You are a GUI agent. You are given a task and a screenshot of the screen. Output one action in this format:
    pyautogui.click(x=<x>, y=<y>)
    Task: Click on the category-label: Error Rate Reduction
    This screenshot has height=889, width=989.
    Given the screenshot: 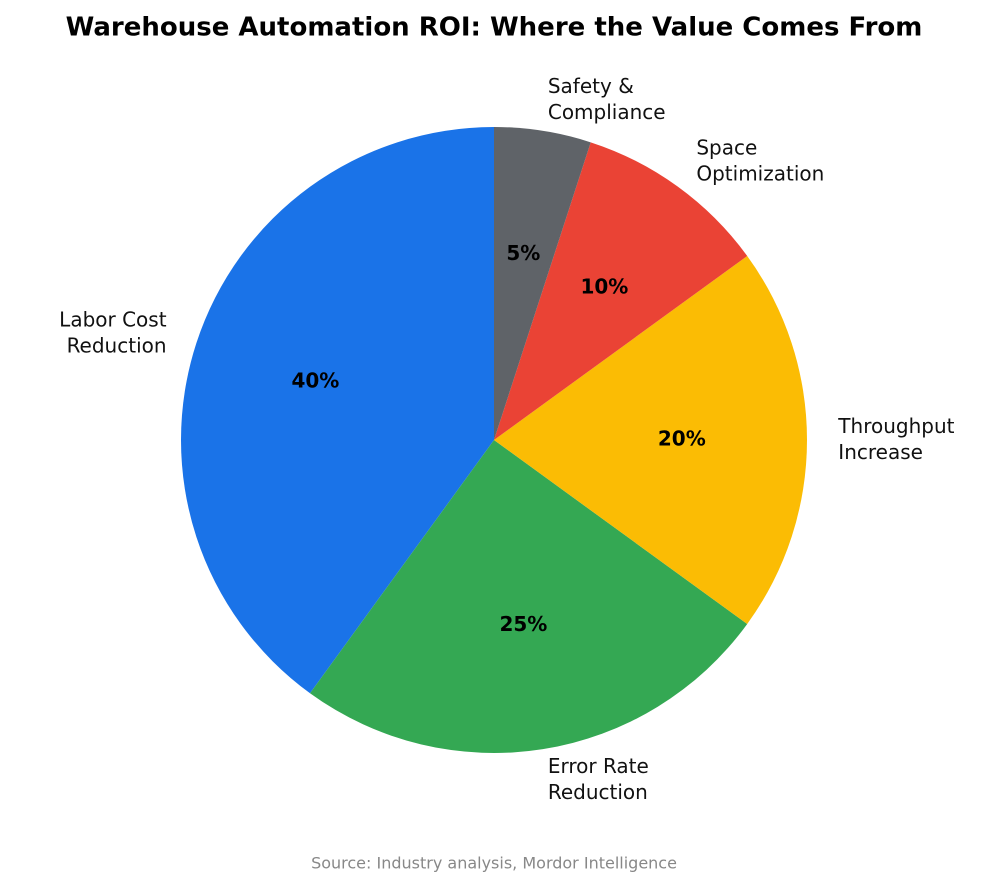 What is the action you would take?
    pyautogui.click(x=598, y=779)
    